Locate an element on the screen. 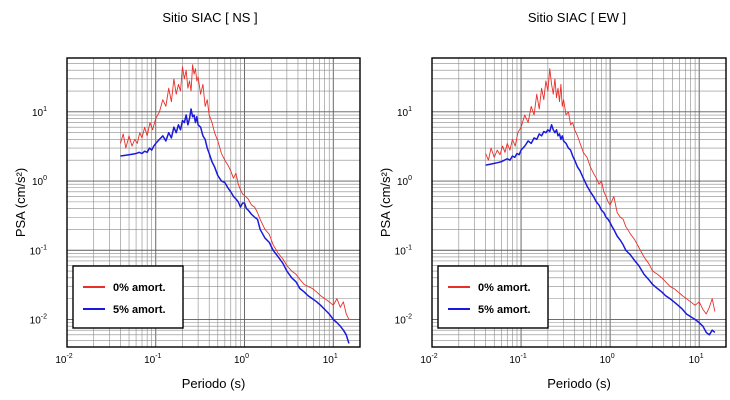 This screenshot has height=400, width=730. chart-title: Sitio SIAC [ EW ] is located at coordinates (577, 17).